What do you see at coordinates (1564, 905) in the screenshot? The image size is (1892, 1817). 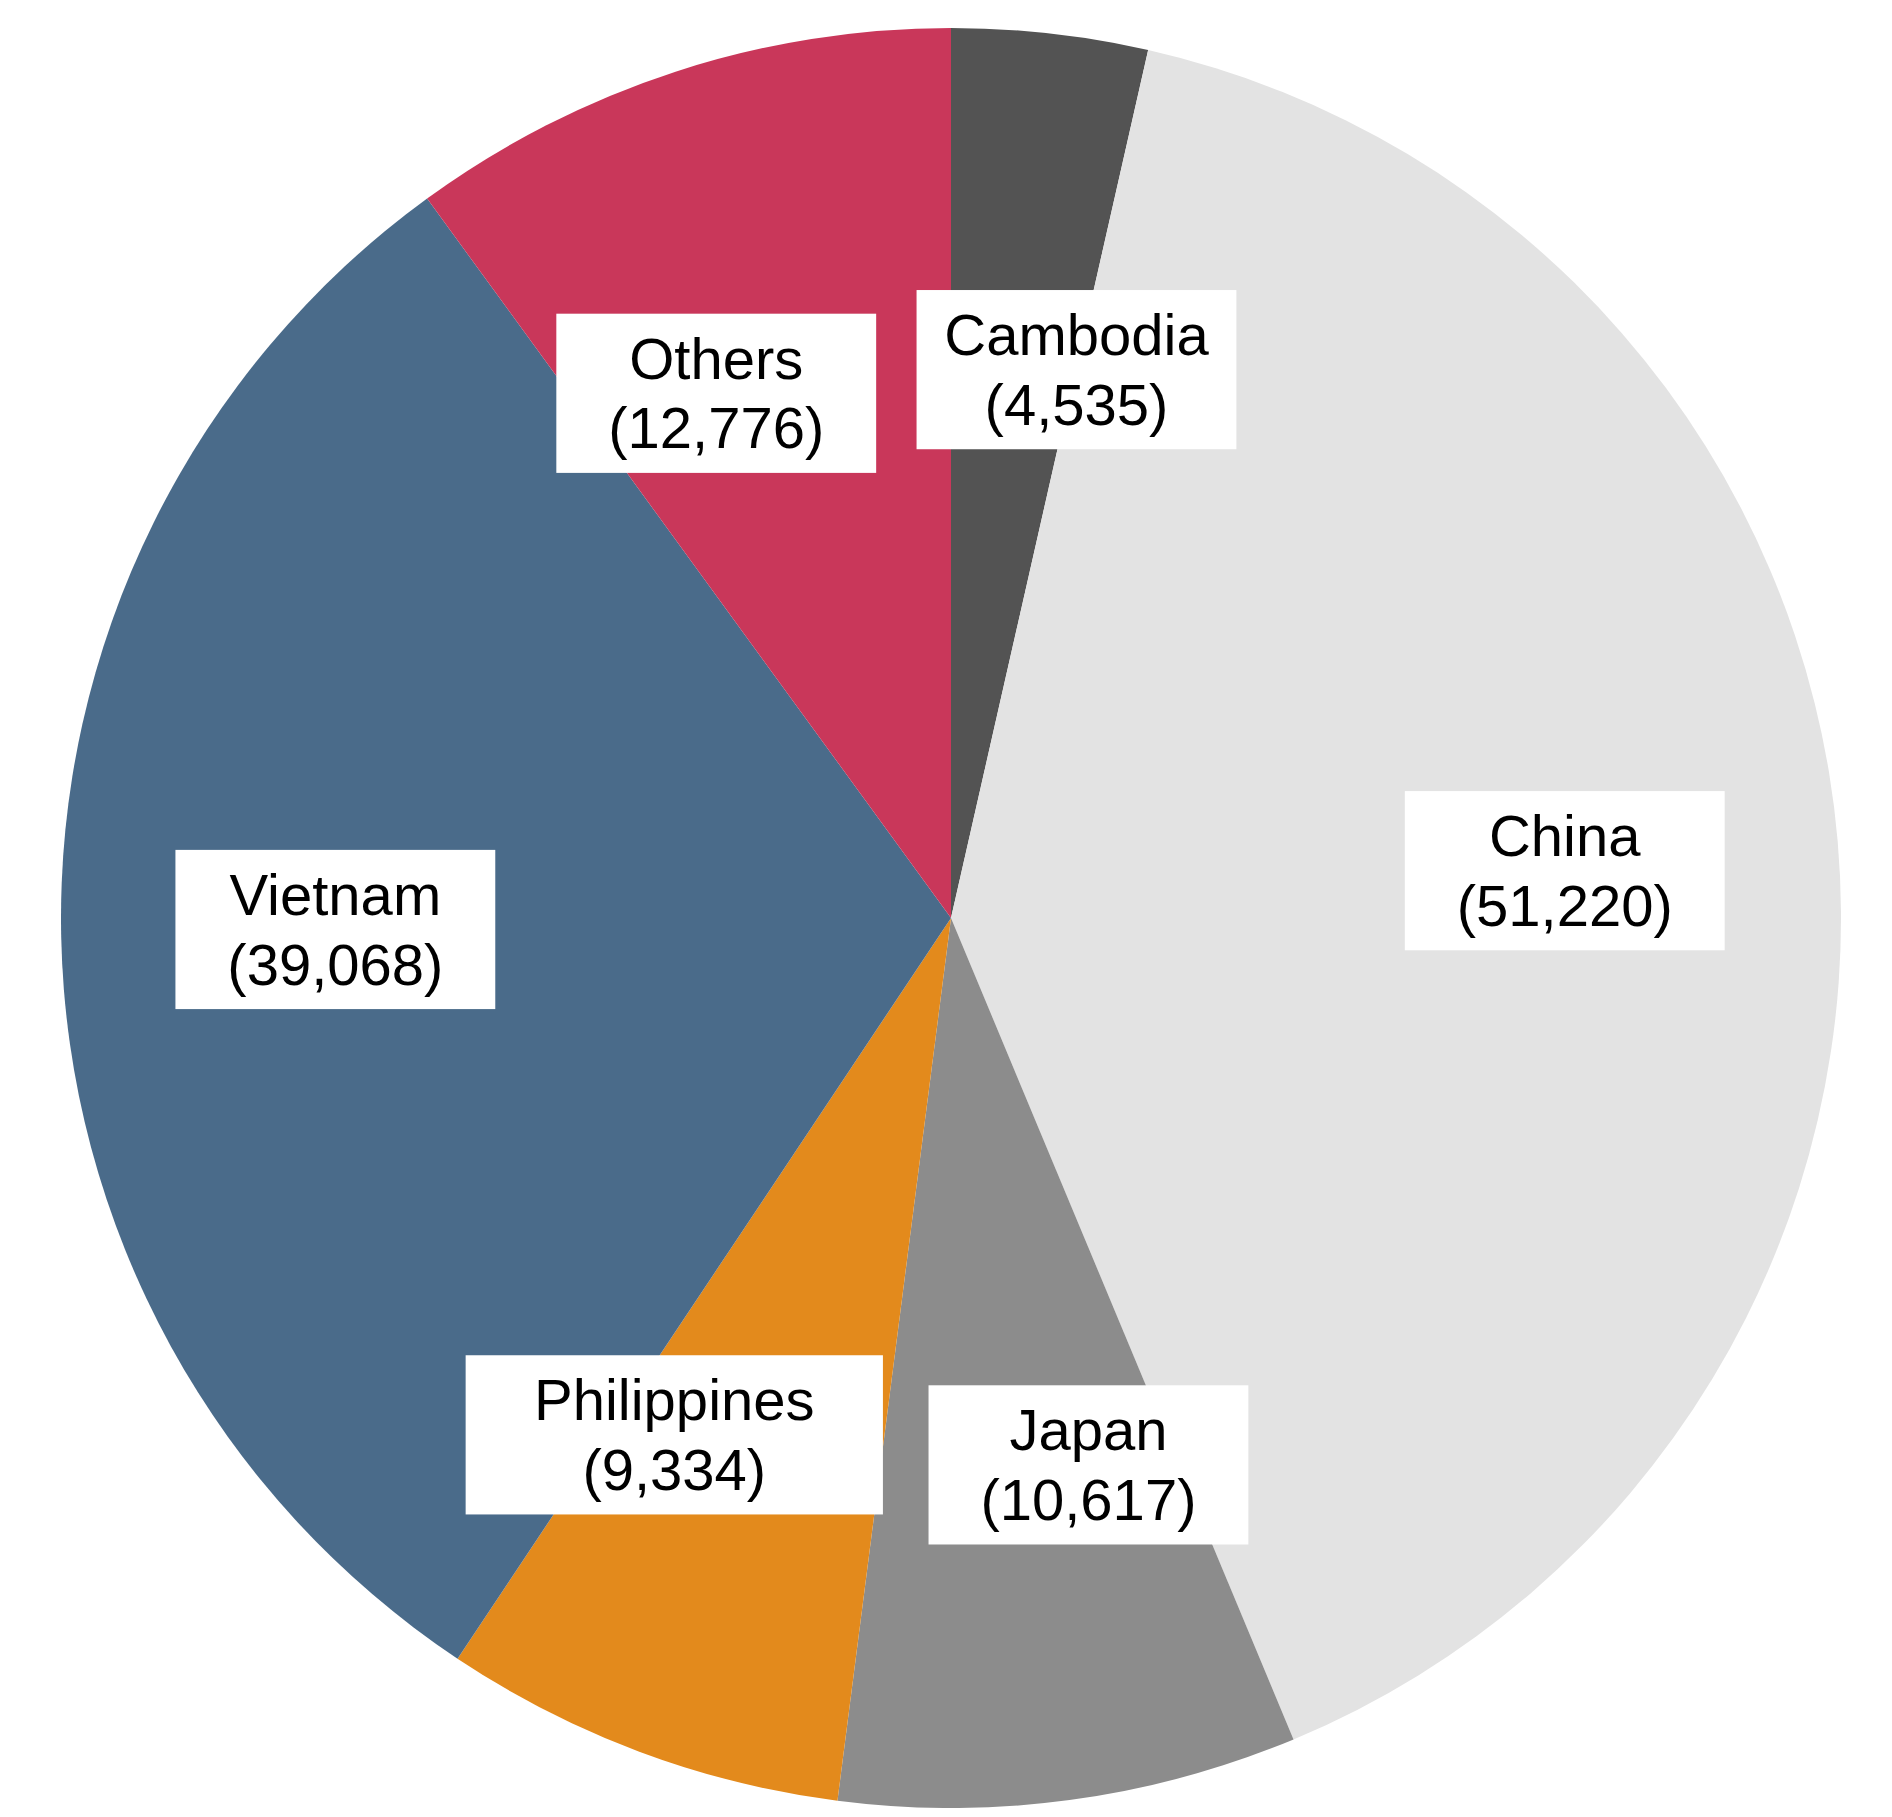 I see `data-label: (51,220)` at bounding box center [1564, 905].